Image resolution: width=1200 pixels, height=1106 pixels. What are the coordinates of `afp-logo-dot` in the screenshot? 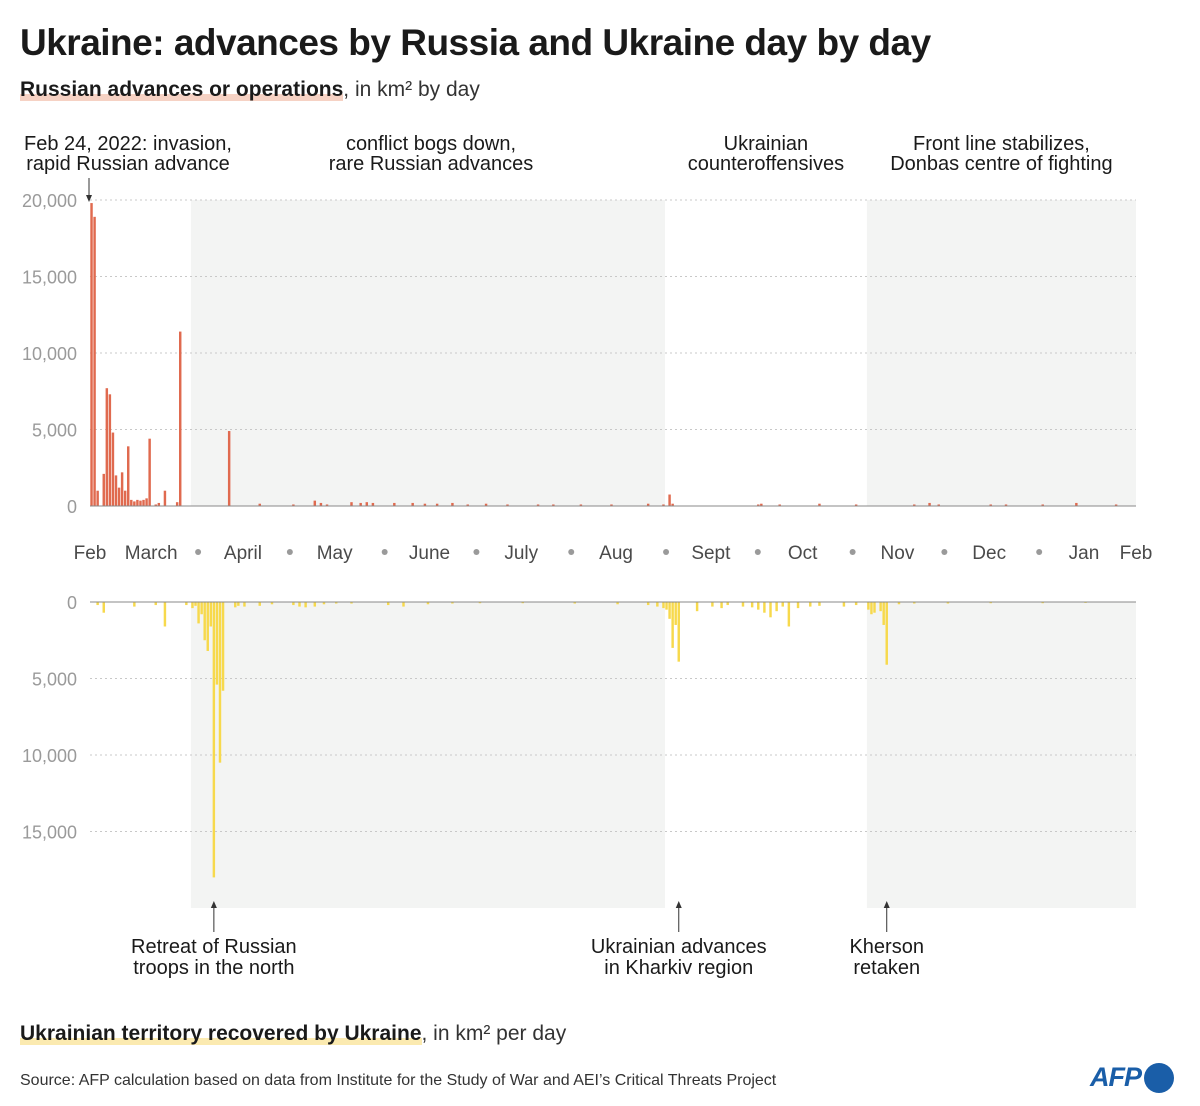 It's located at (1159, 1077).